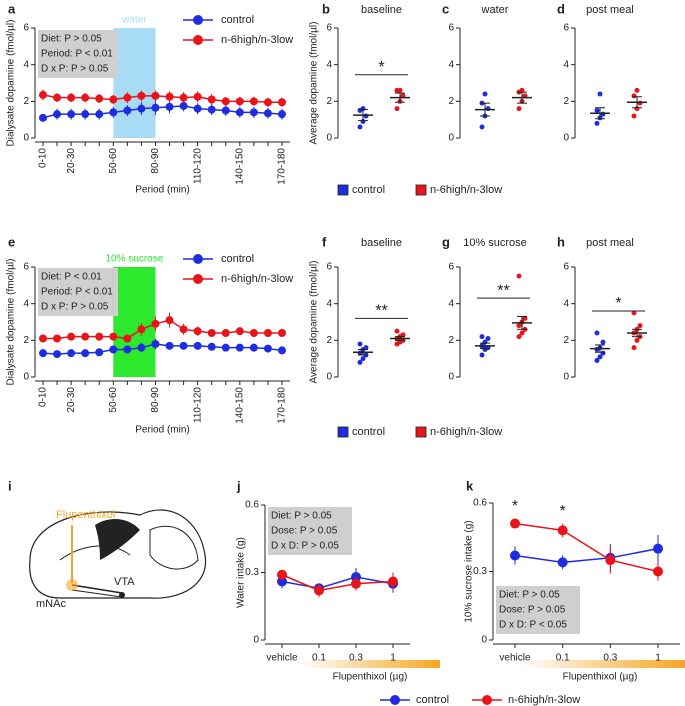 This screenshot has height=706, width=685. Describe the element at coordinates (602, 664) in the screenshot. I see `dose-gradient` at that location.